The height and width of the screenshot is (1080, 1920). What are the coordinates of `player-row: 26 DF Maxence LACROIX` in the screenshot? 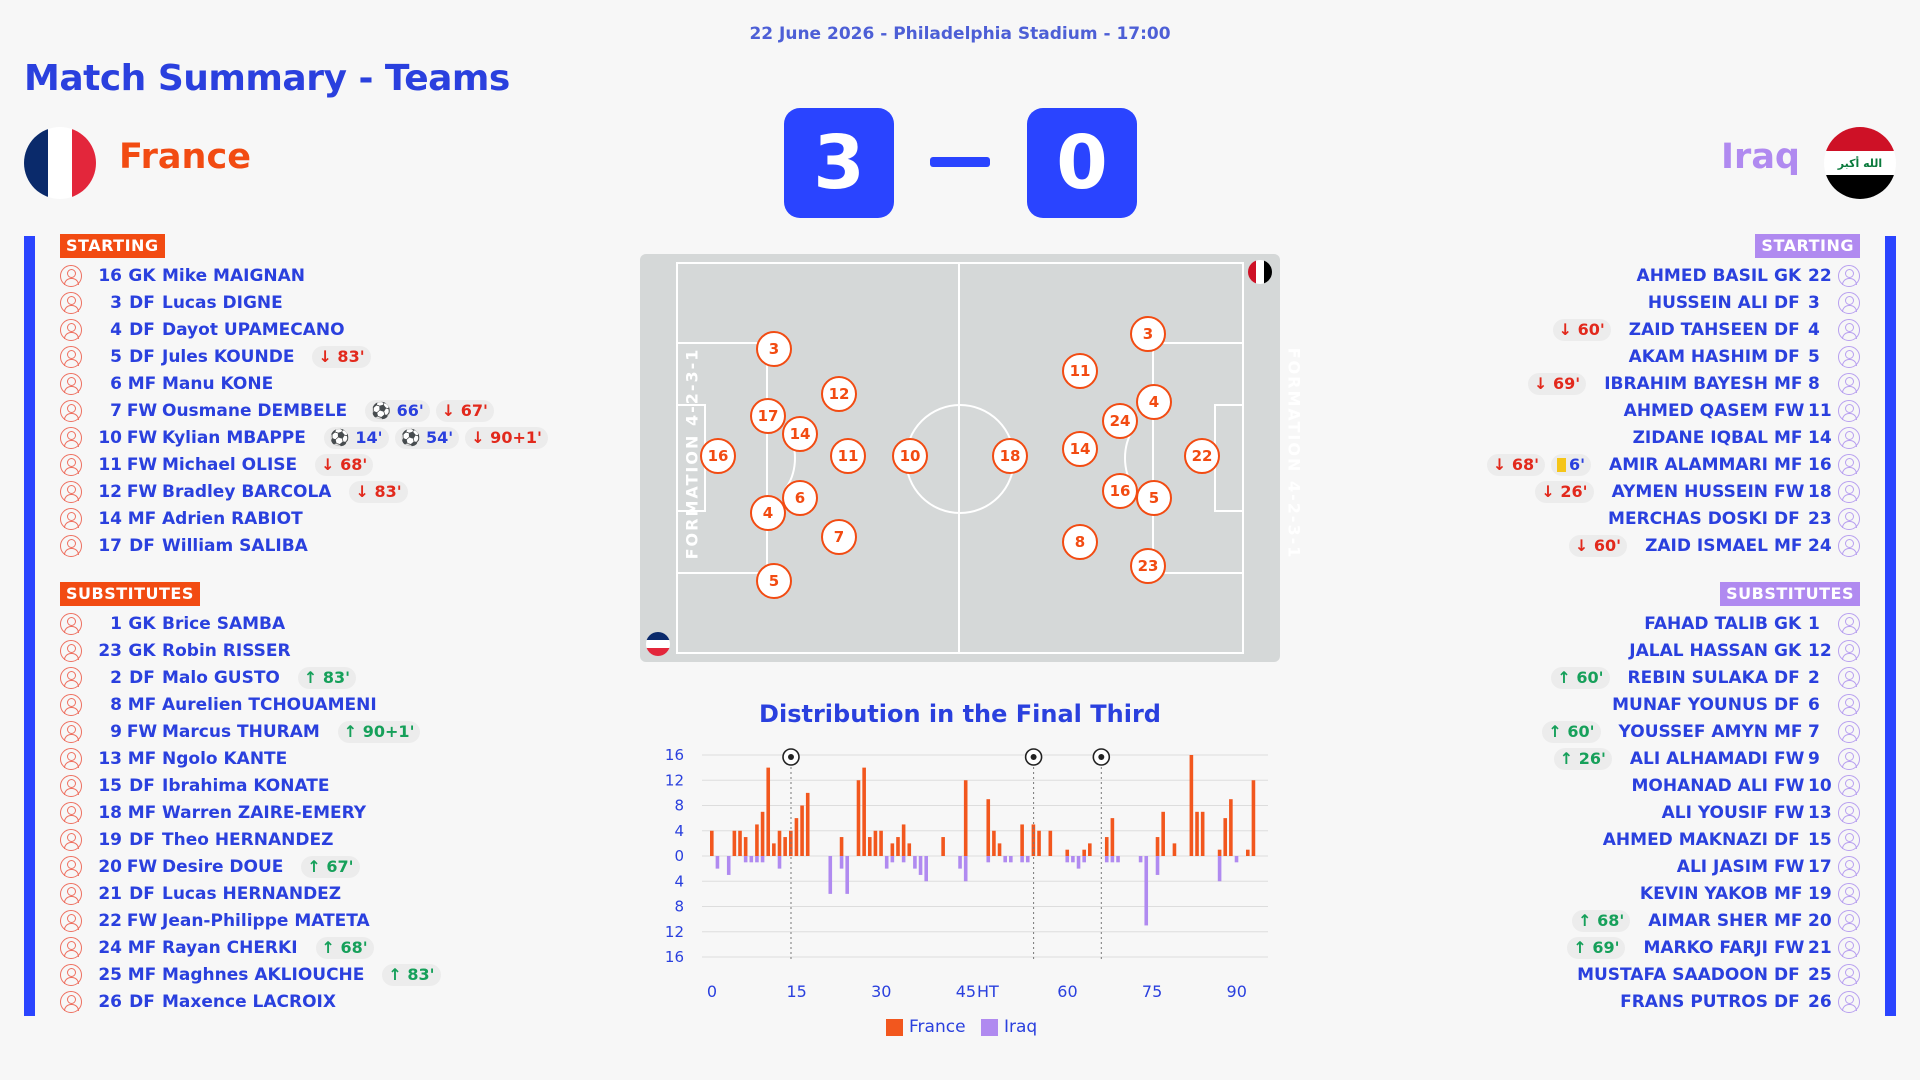 It's located at (198, 1002).